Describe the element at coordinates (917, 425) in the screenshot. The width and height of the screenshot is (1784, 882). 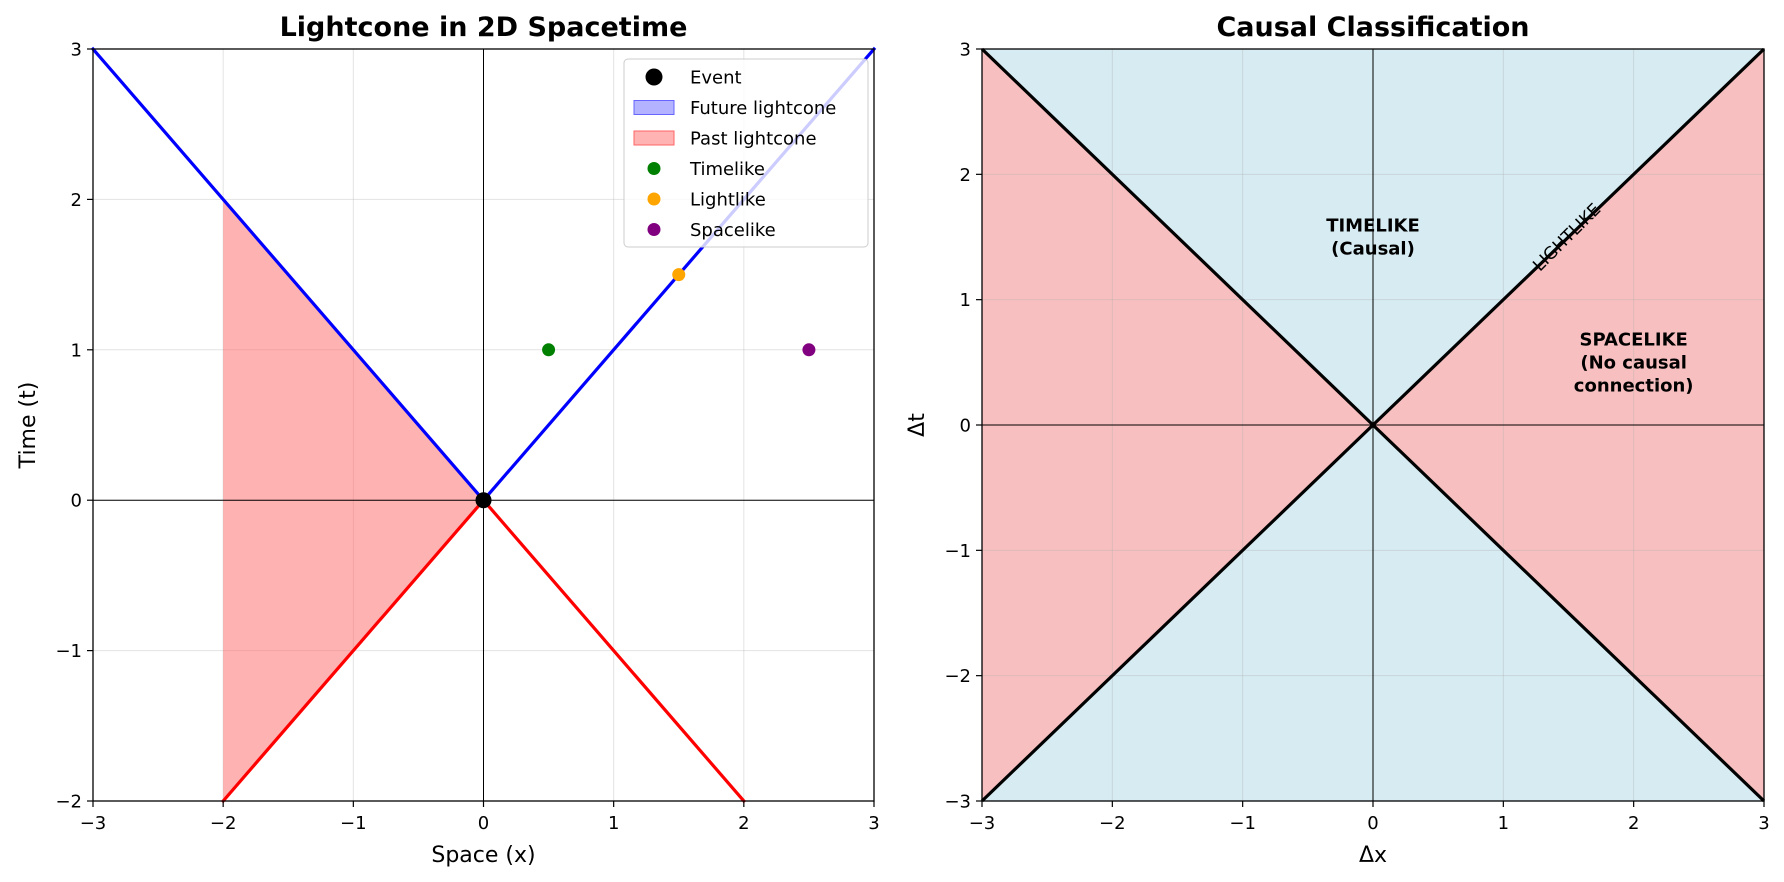
I see `y-axis-label: Δt` at that location.